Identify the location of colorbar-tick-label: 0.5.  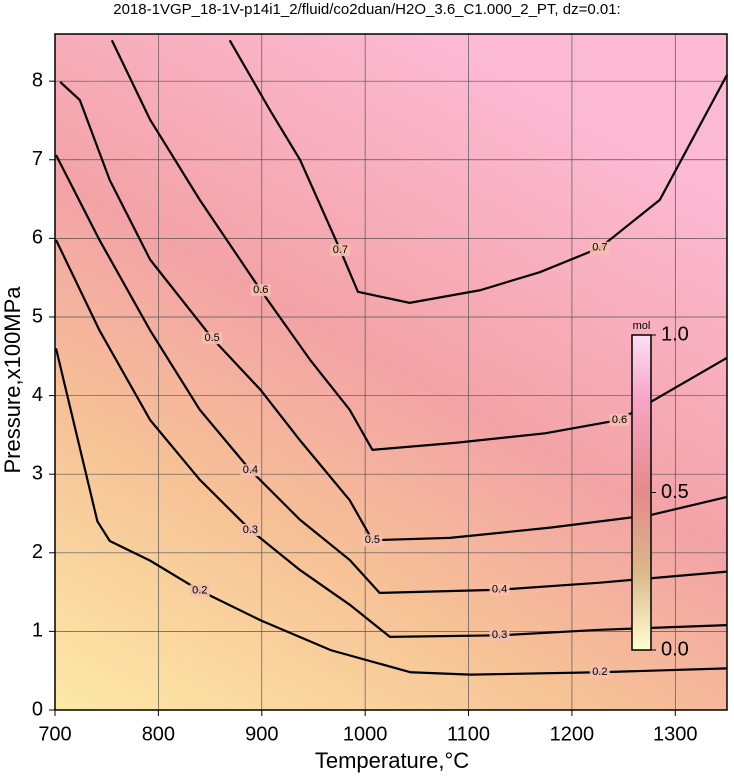
(675, 492).